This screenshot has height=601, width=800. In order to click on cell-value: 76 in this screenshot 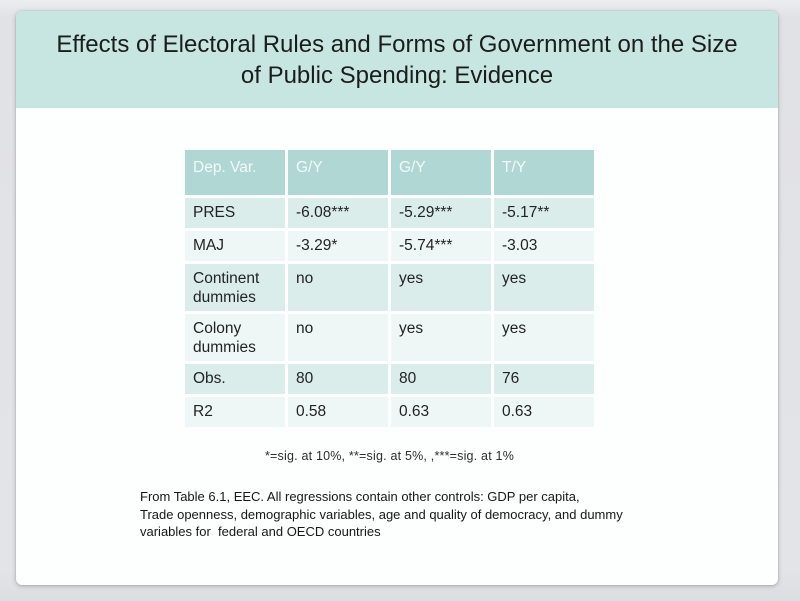, I will do `click(544, 379)`.